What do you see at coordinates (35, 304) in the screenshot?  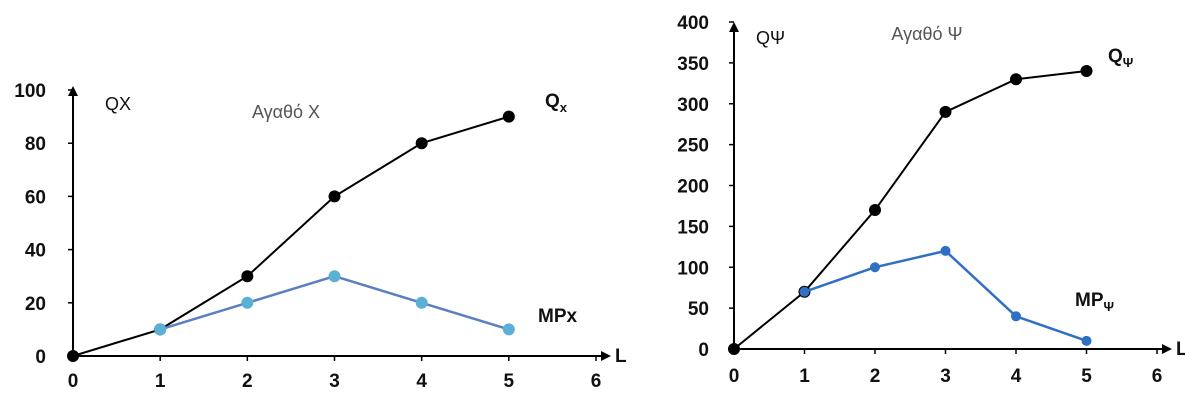 I see `y-tick-label: 20` at bounding box center [35, 304].